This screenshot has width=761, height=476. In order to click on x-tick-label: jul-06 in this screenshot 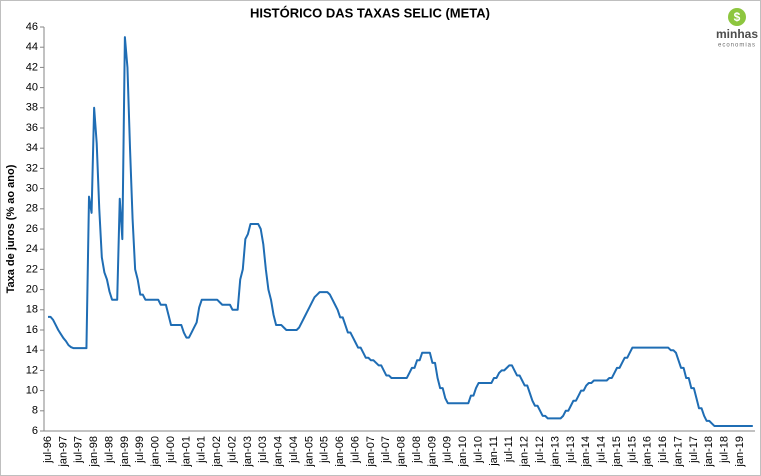, I will do `click(355, 450)`.